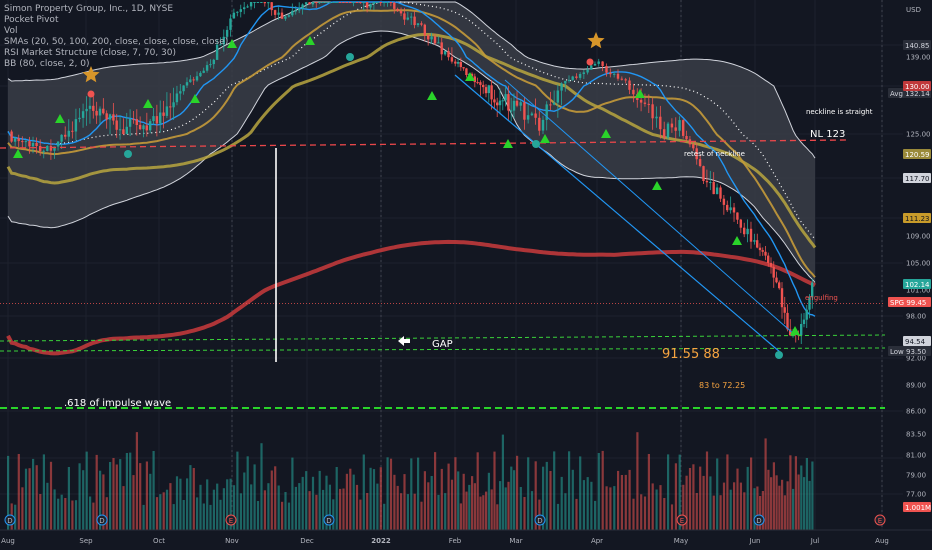 Image resolution: width=932 pixels, height=550 pixels. I want to click on time-axis-bg, so click(466, 540).